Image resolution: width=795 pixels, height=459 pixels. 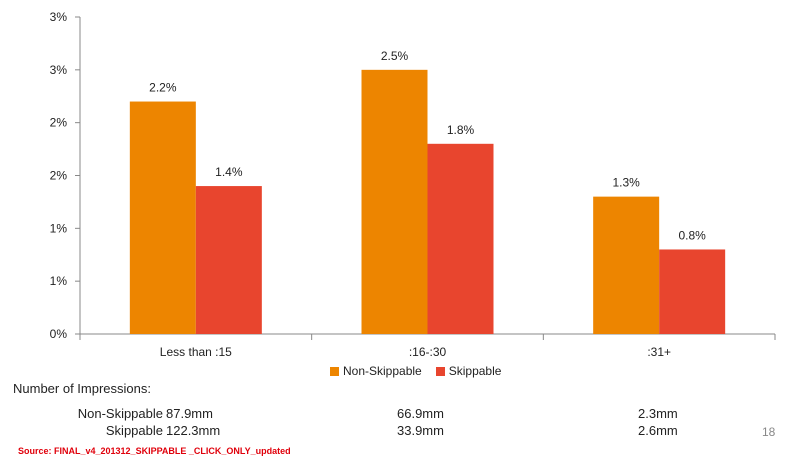 I want to click on legend-swatch-non-skippable, so click(x=334, y=371).